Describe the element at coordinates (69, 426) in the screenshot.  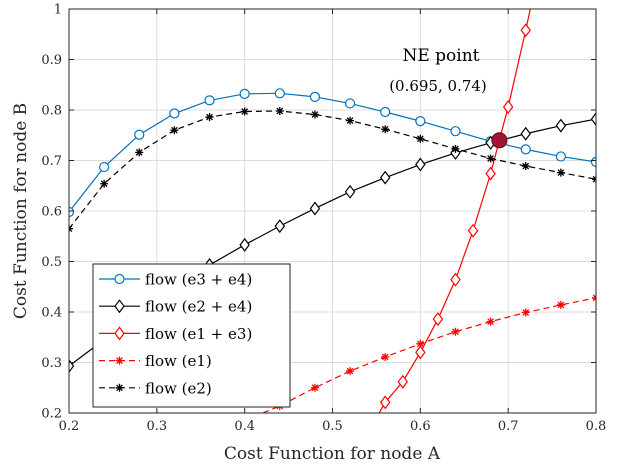
I see `x-tick-label: 0.2` at that location.